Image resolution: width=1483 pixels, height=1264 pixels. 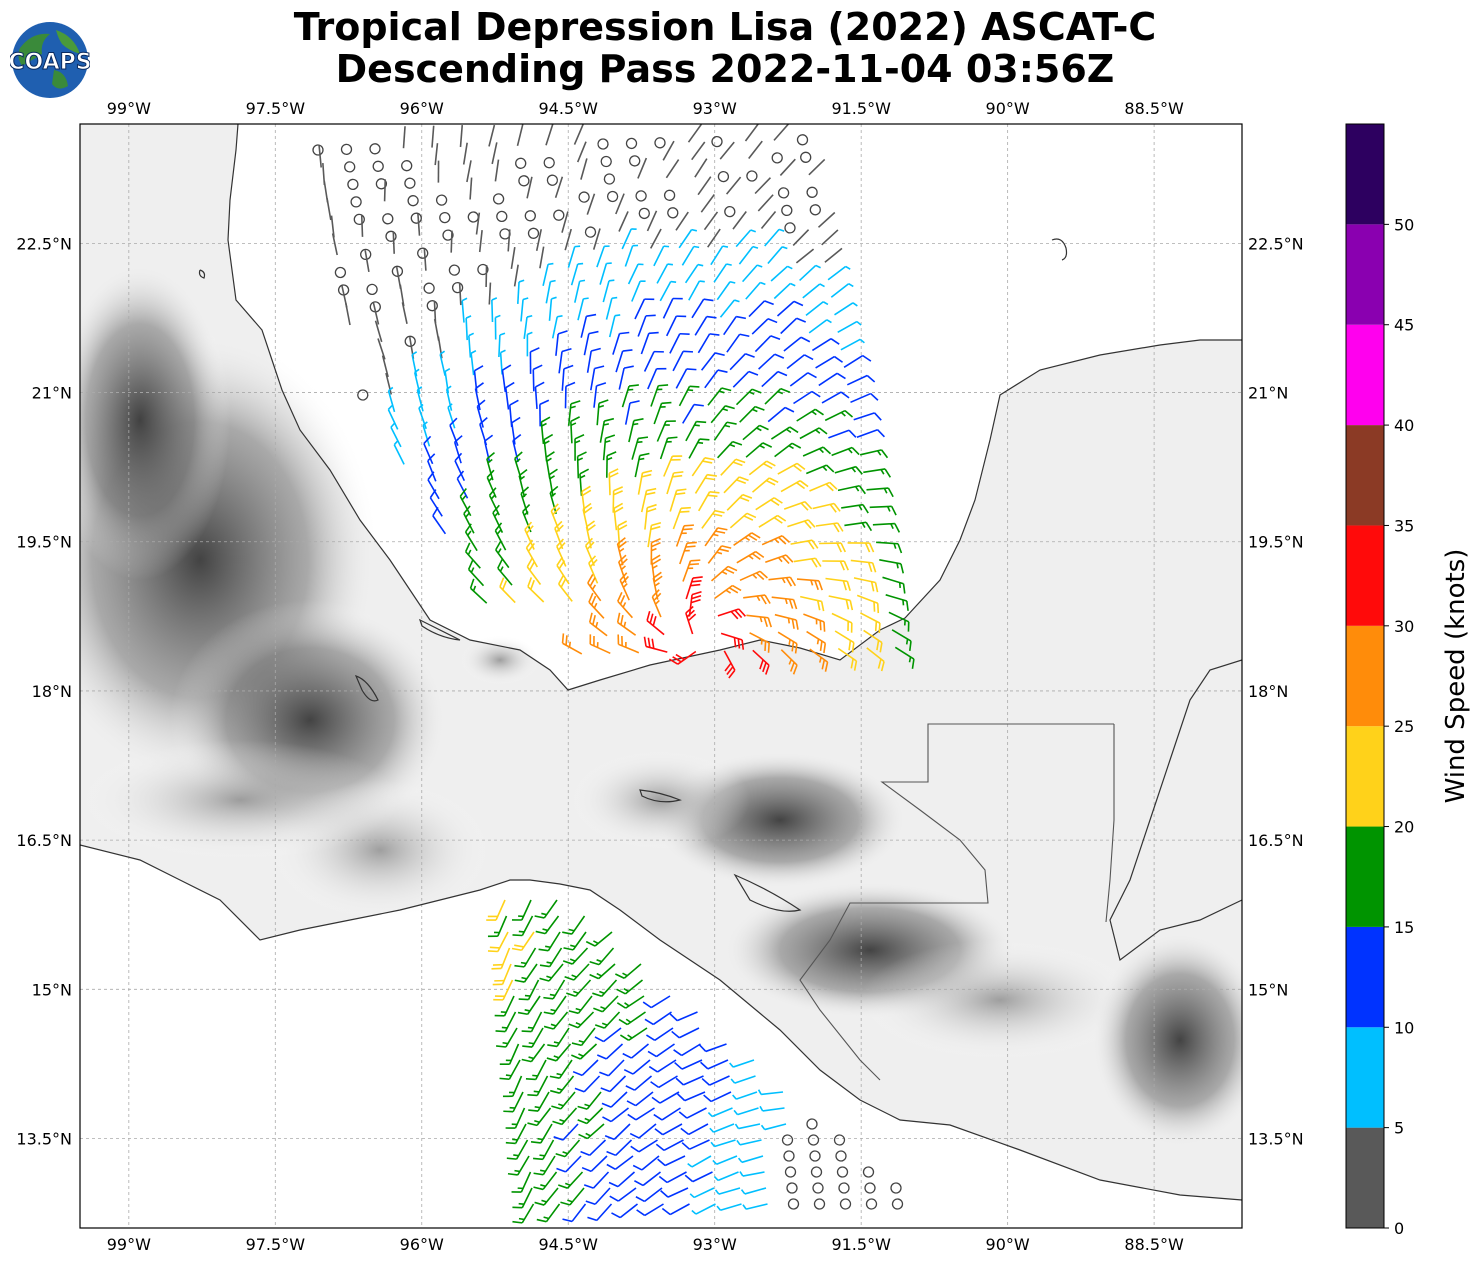 I want to click on colorbar-title: Wind Speed (knots), so click(x=1456, y=676).